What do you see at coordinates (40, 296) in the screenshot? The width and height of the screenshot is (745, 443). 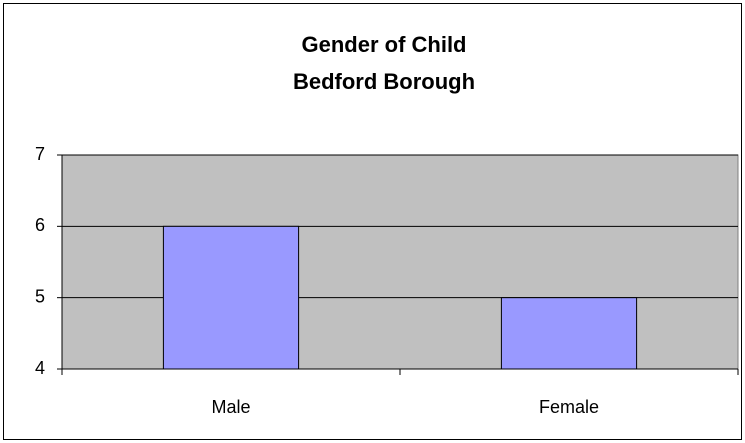 I see `y-tick-label: 5` at bounding box center [40, 296].